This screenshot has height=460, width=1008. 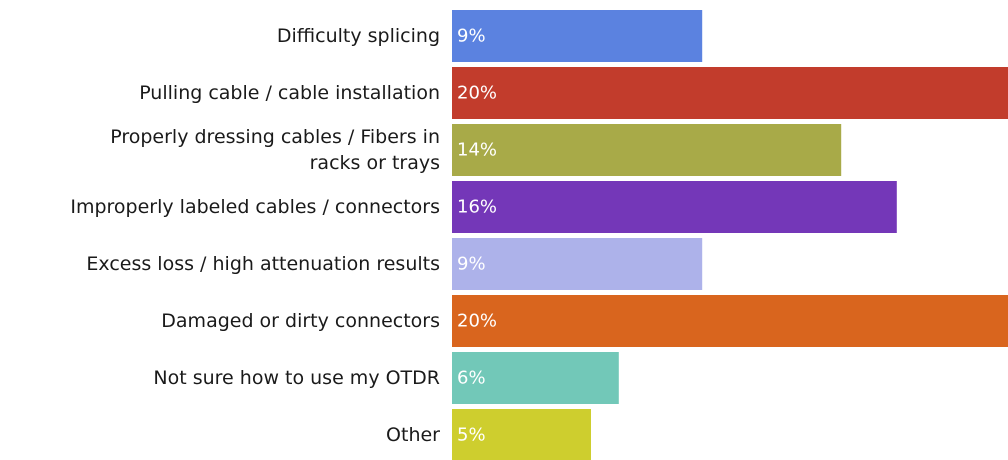 I want to click on value-label-5: 9%, so click(x=471, y=264).